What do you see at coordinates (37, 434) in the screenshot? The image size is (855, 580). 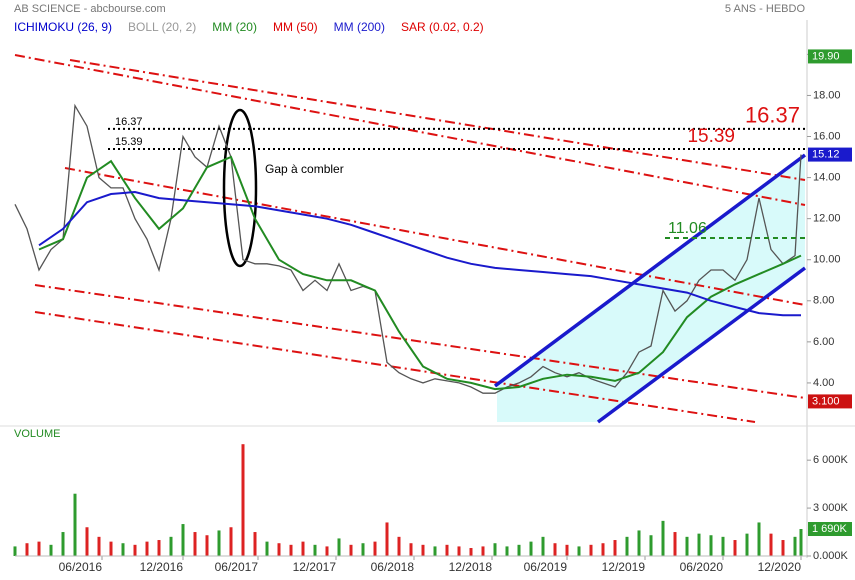 I see `volume-title: VOLUME` at bounding box center [37, 434].